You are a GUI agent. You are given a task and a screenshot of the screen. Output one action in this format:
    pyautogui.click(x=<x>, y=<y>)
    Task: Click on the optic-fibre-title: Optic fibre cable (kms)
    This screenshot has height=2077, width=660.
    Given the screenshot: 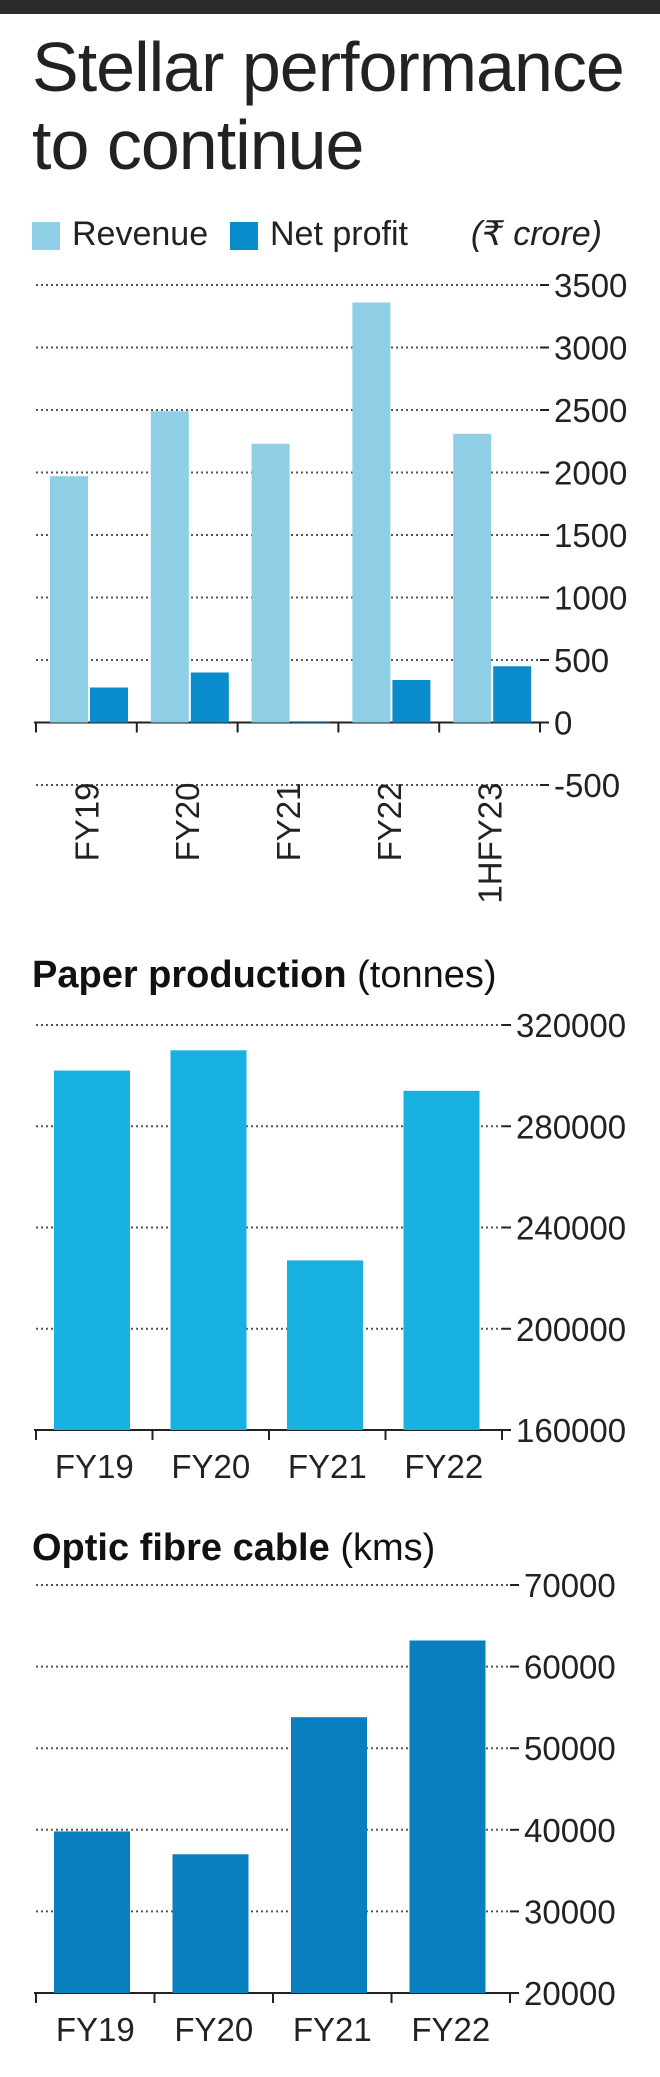 What is the action you would take?
    pyautogui.click(x=233, y=1548)
    